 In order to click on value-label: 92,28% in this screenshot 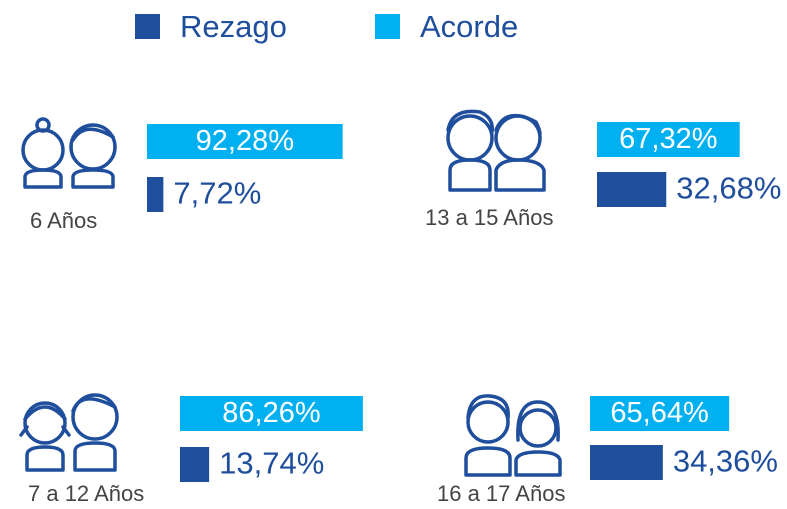, I will do `click(245, 141)`.